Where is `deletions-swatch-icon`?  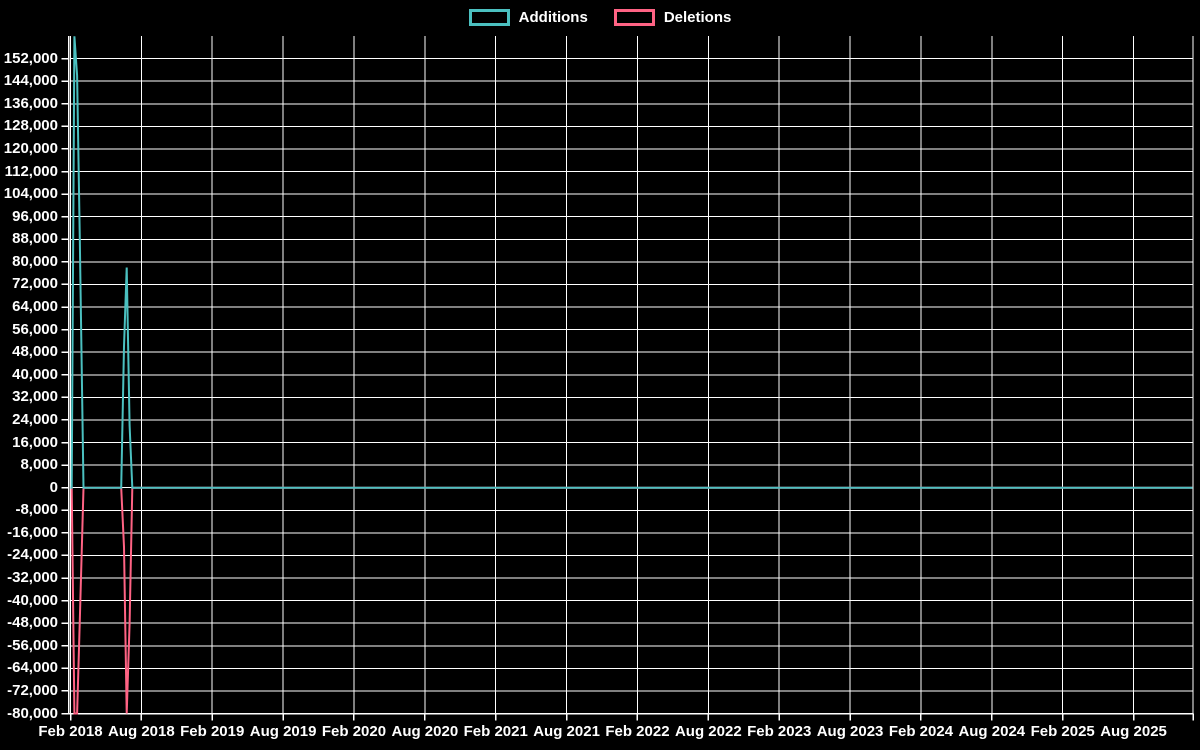 deletions-swatch-icon is located at coordinates (634, 17).